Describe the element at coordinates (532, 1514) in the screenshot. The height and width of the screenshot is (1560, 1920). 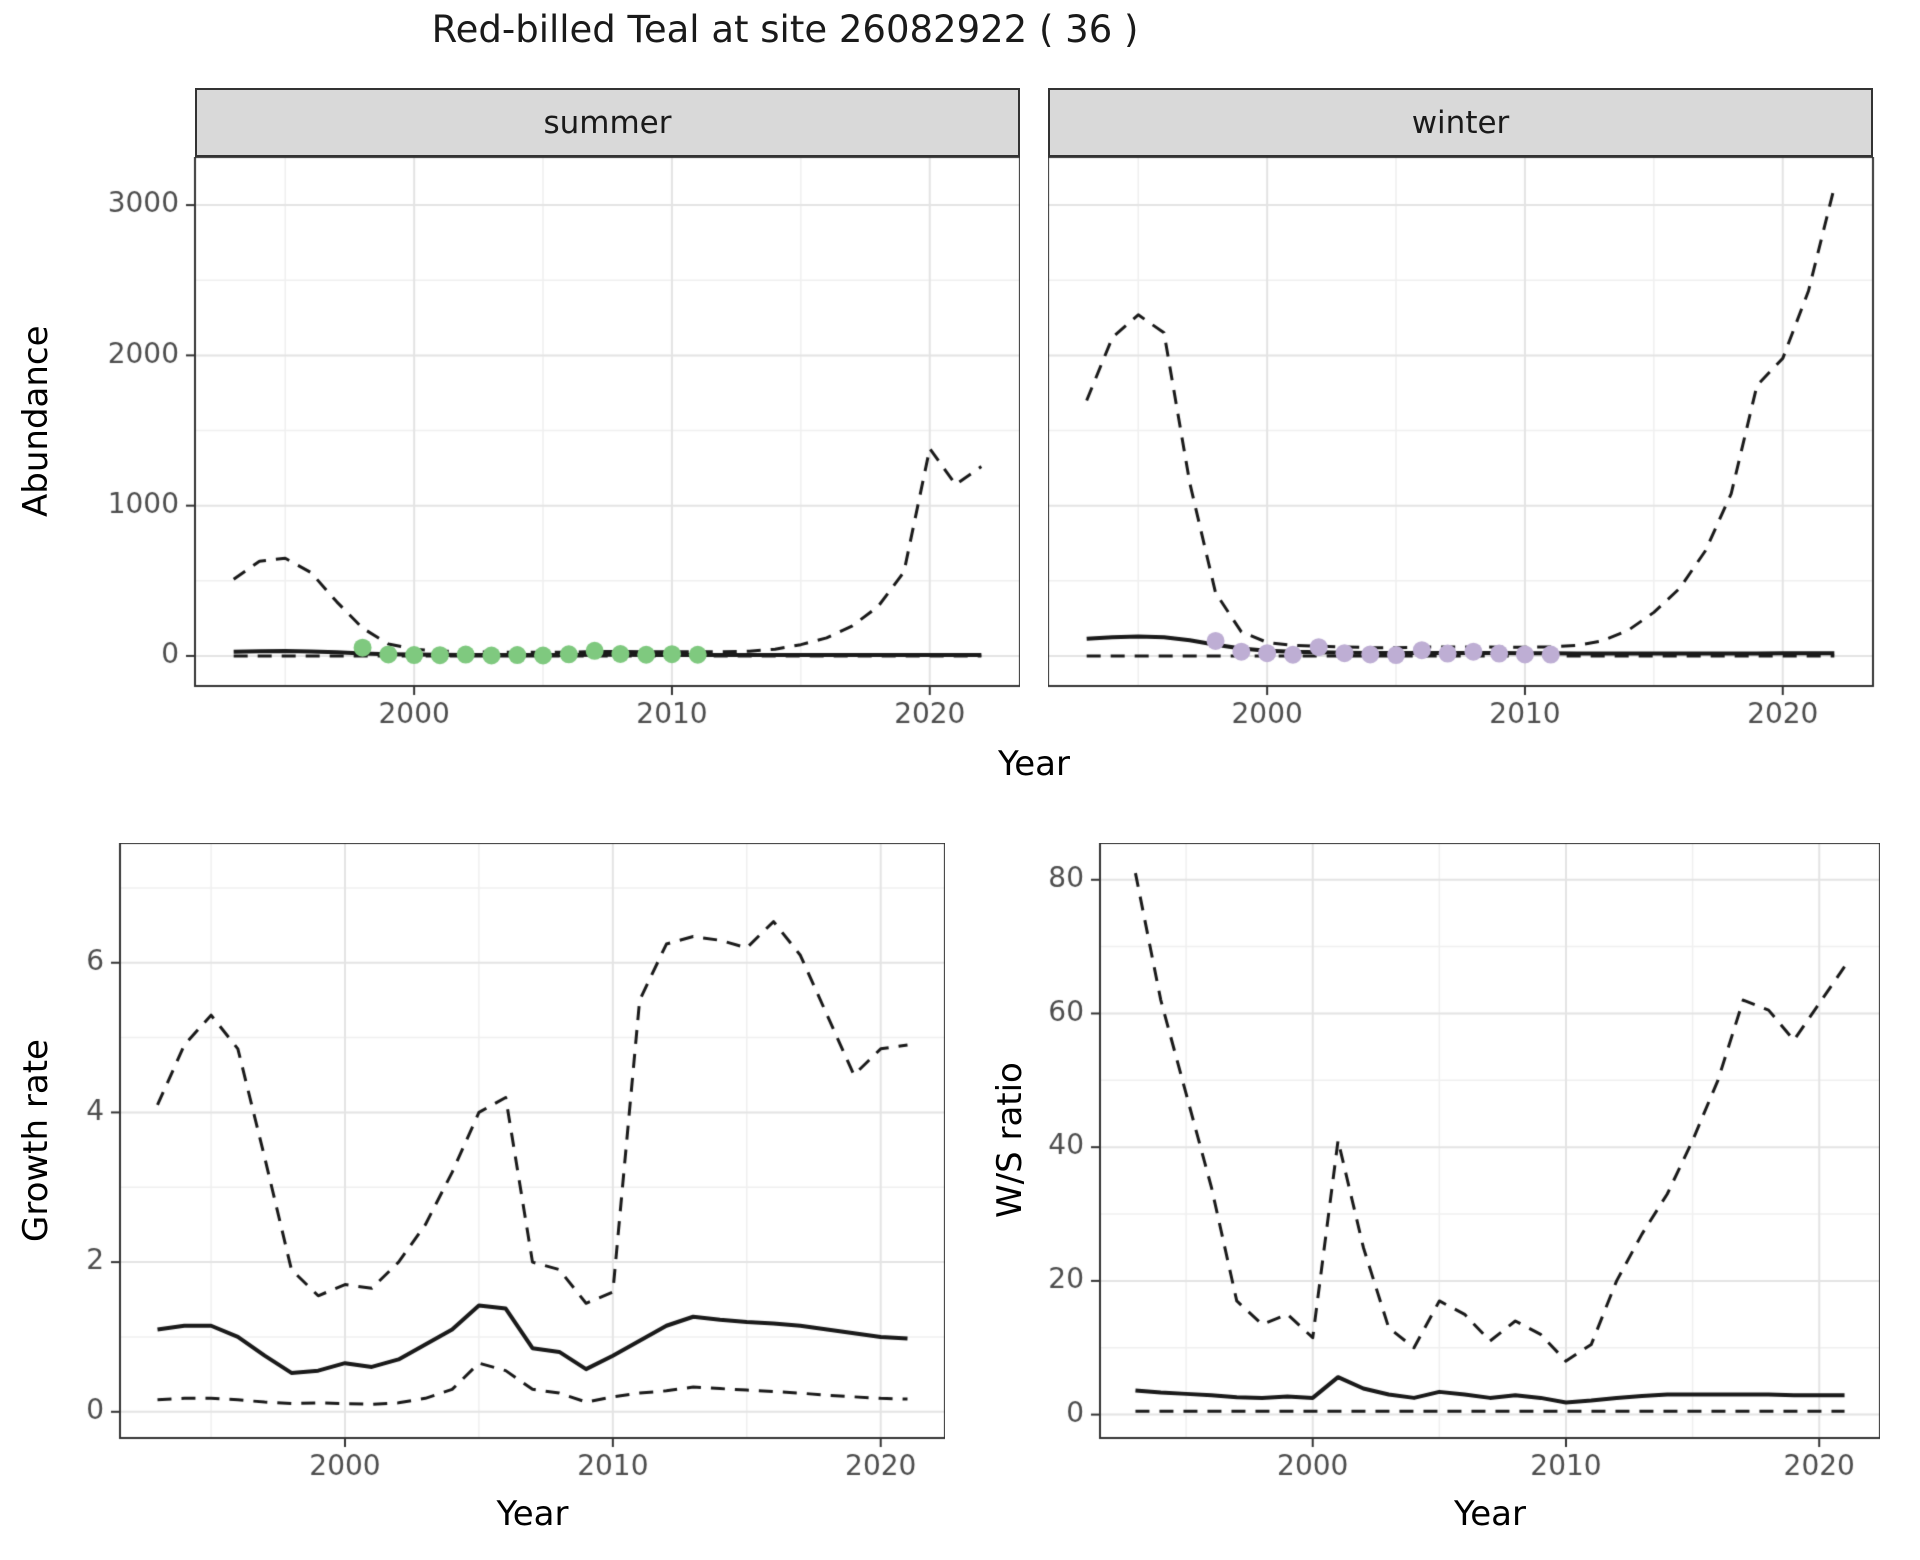
I see `growth-rate-x-axis-title: Year` at that location.